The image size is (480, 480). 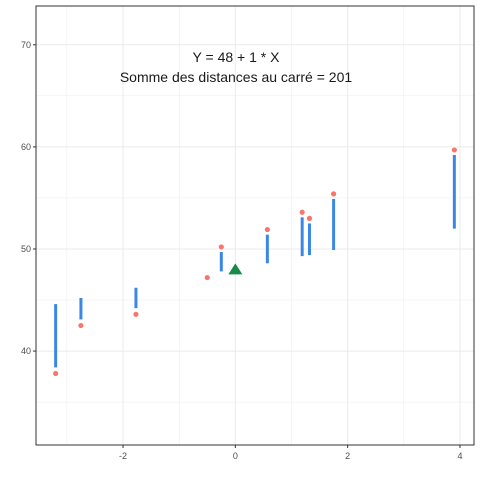 What do you see at coordinates (235, 456) in the screenshot?
I see `x-tick-label: 0` at bounding box center [235, 456].